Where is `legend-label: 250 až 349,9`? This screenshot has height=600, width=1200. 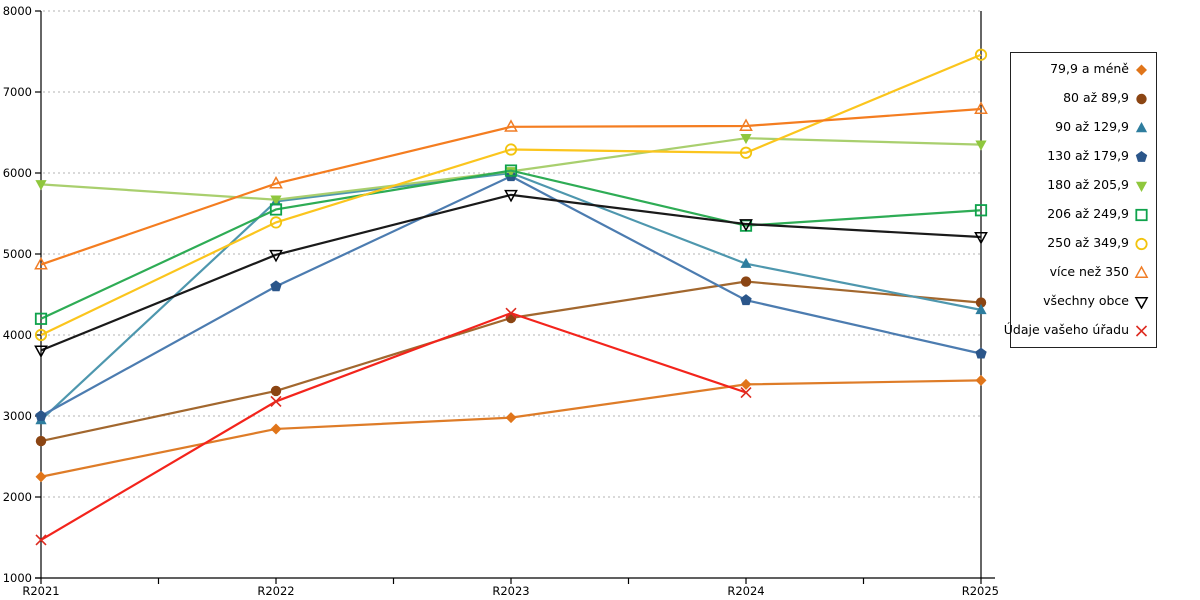 legend-label: 250 až 349,9 is located at coordinates (1088, 243).